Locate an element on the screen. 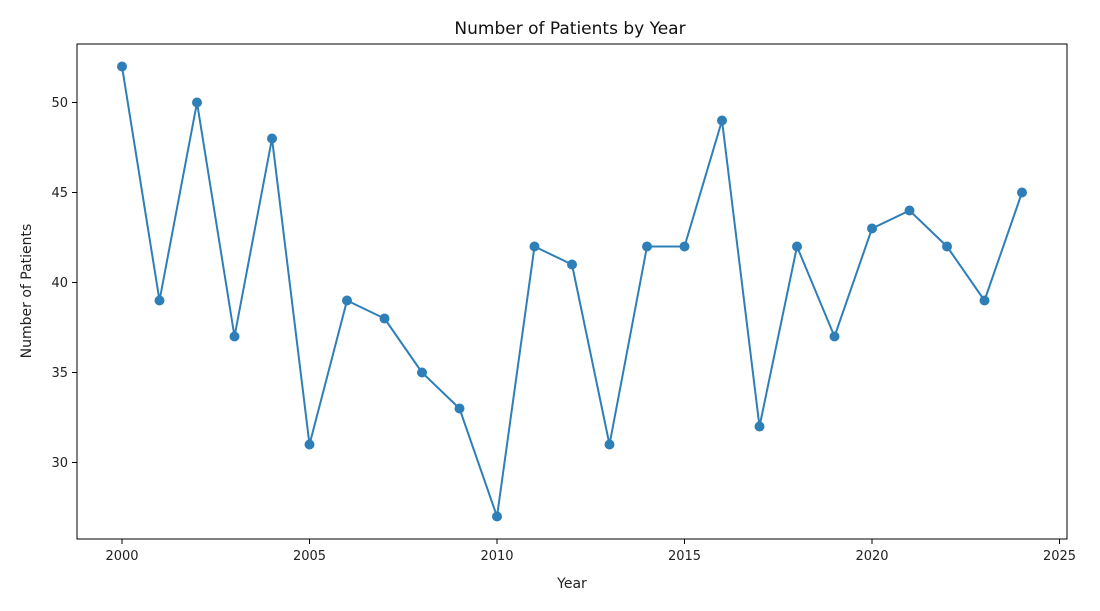  x-axis-label: Year is located at coordinates (571, 584).